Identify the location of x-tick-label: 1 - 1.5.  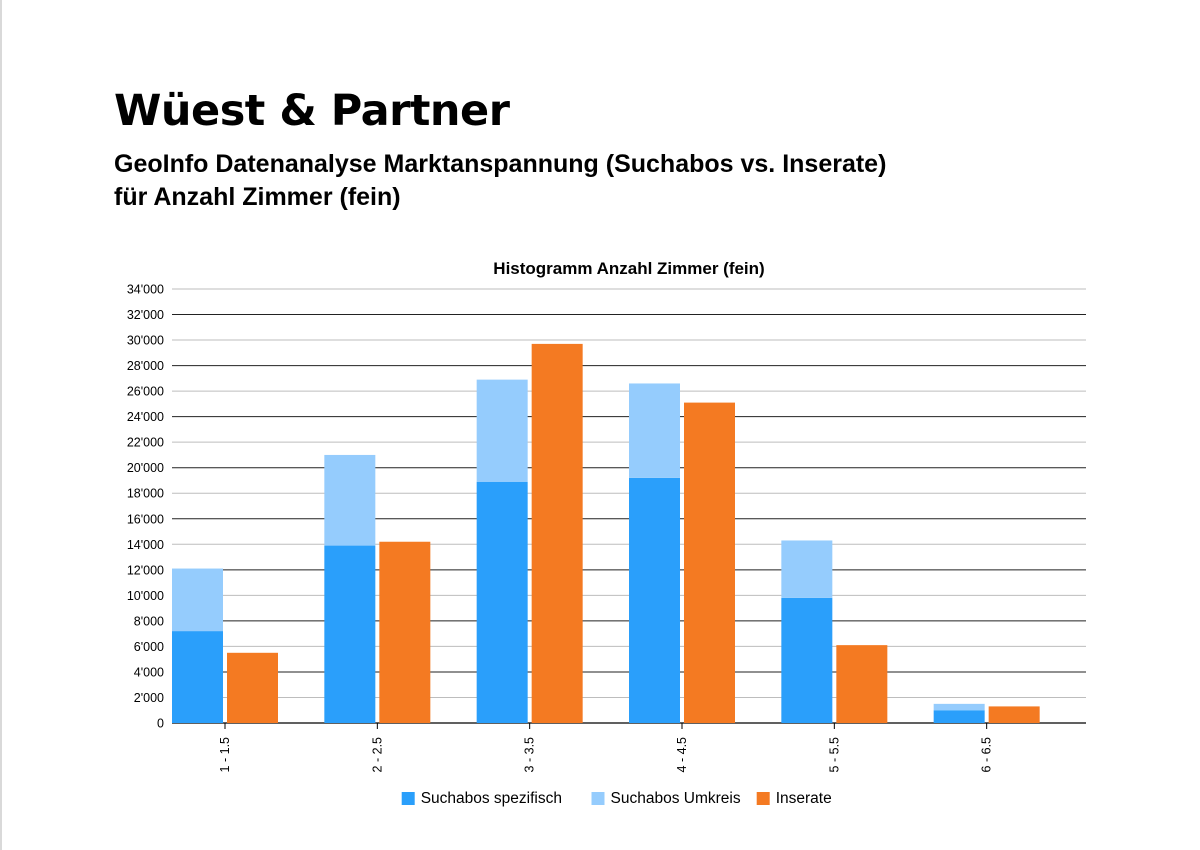
(225, 754).